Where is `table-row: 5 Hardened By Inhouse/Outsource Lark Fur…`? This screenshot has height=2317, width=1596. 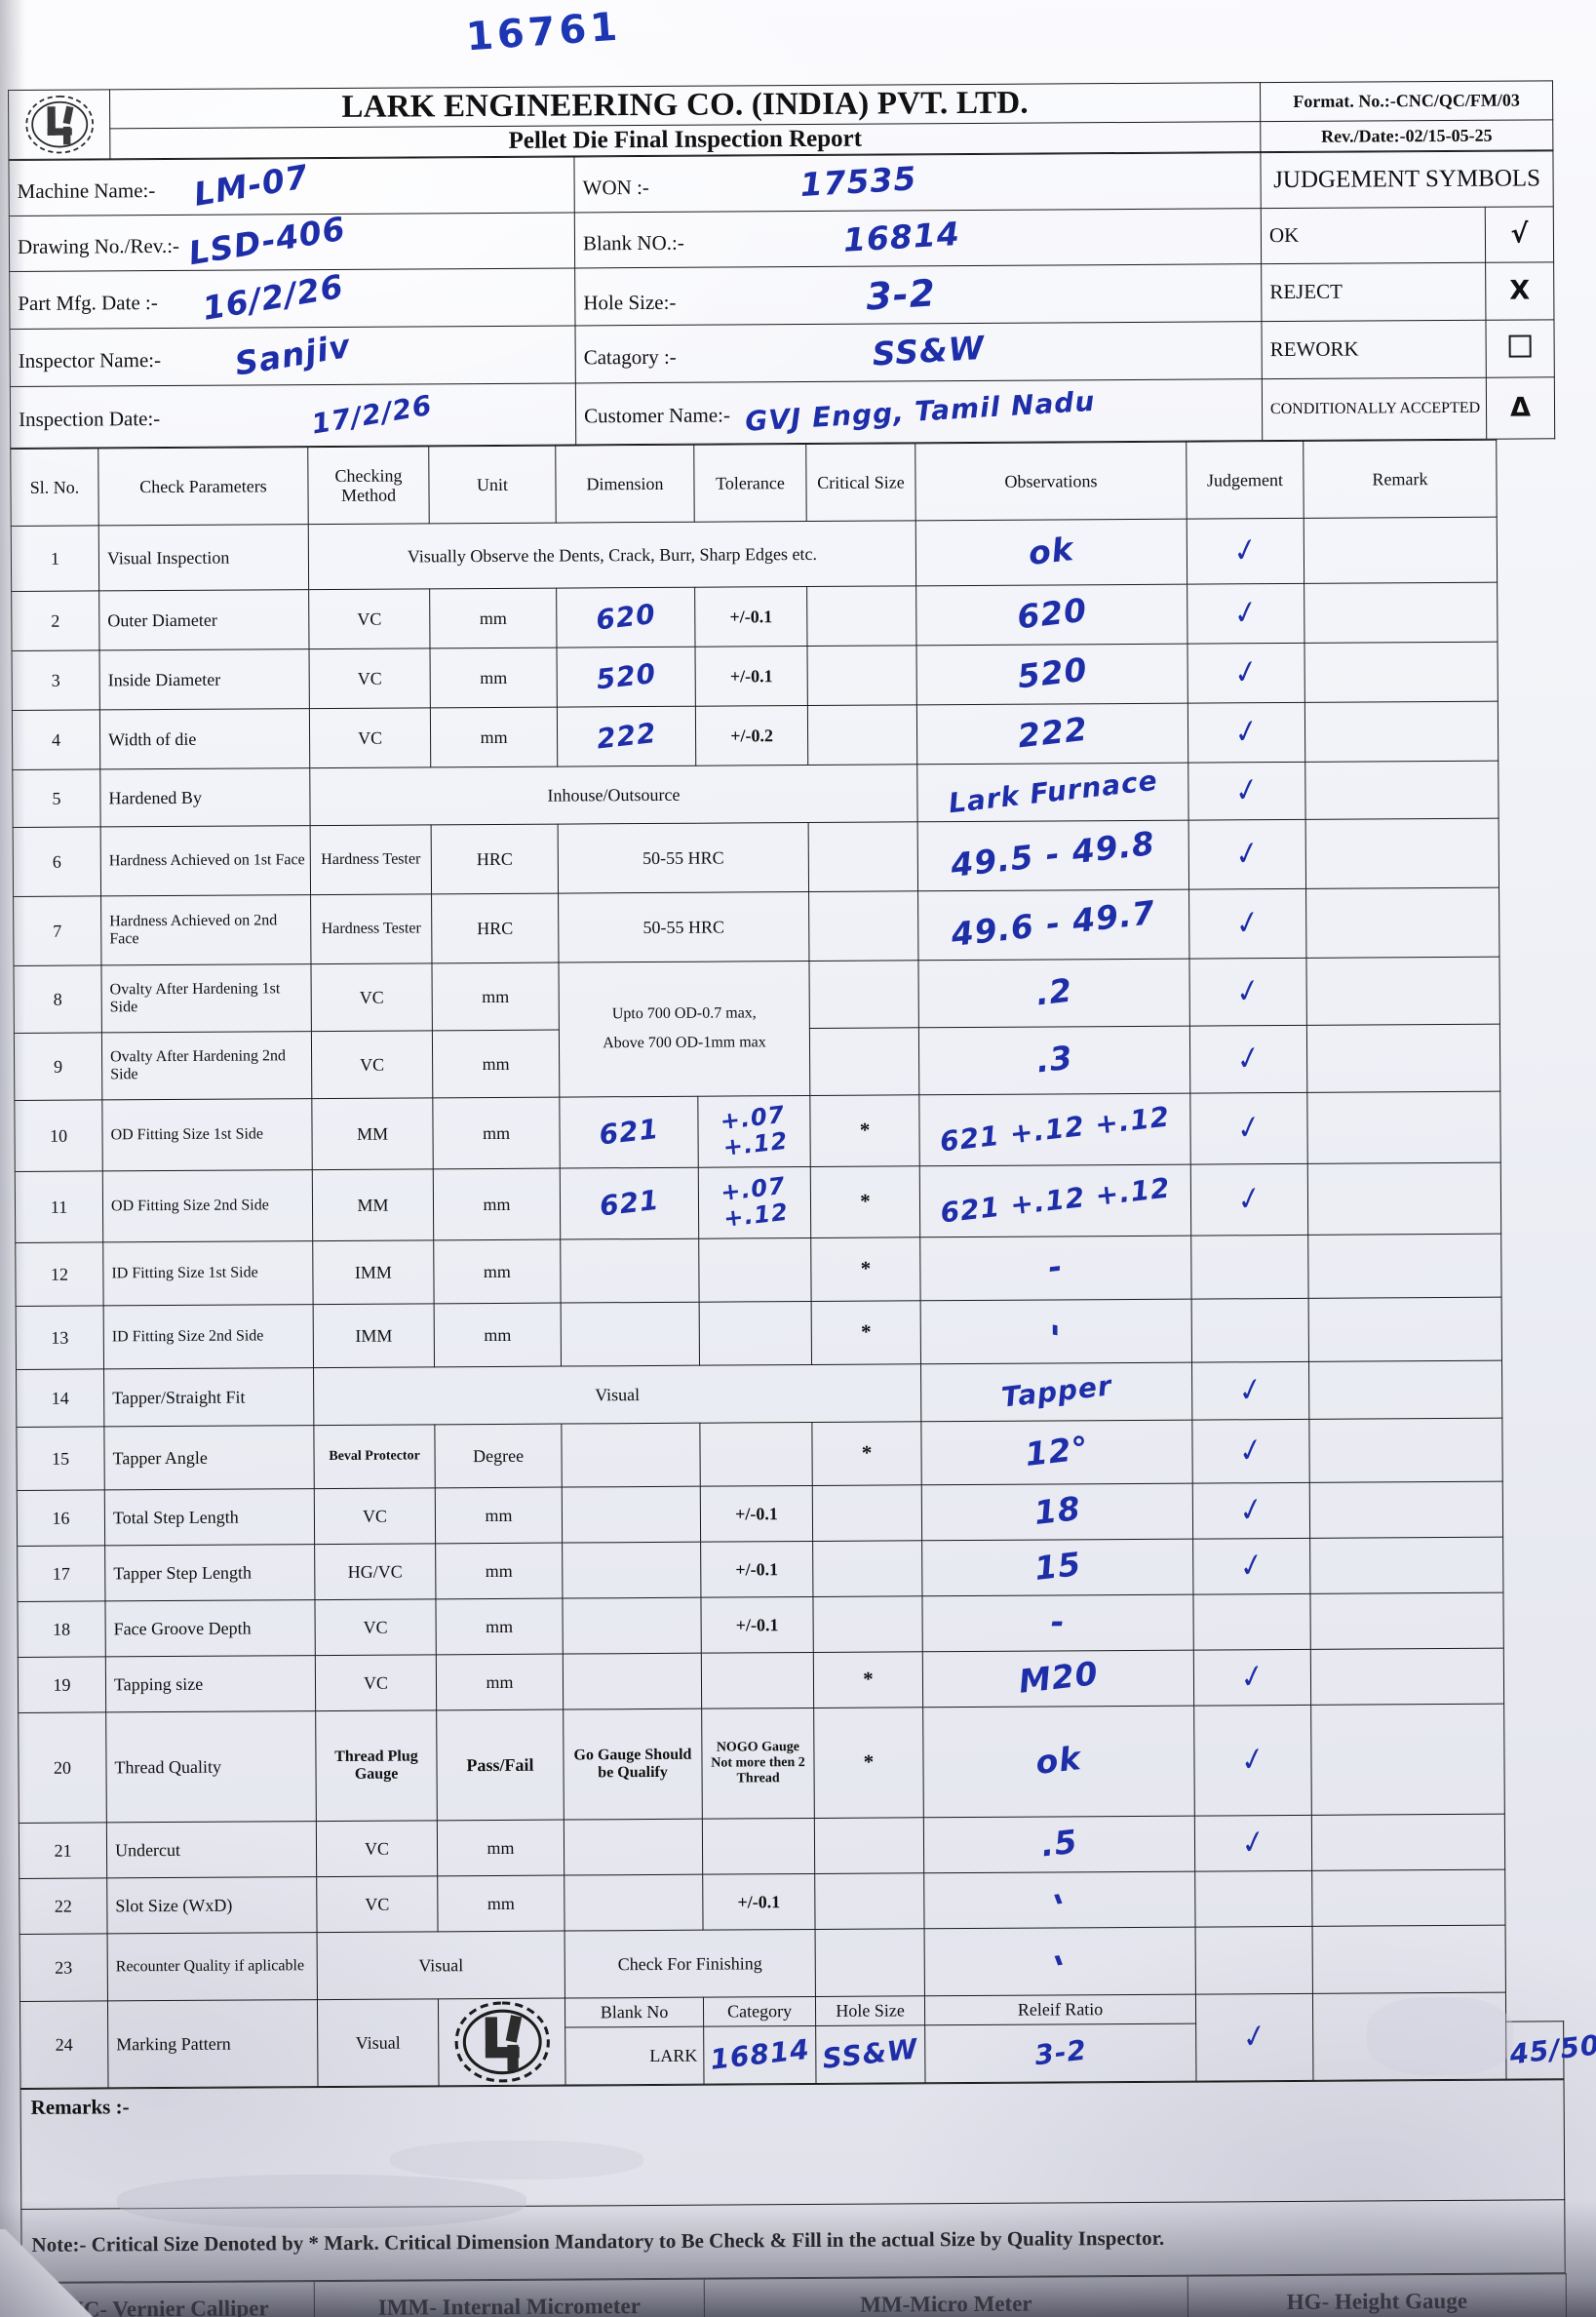
table-row: 5 Hardened By Inhouse/Outsource Lark Fur… is located at coordinates (784, 794).